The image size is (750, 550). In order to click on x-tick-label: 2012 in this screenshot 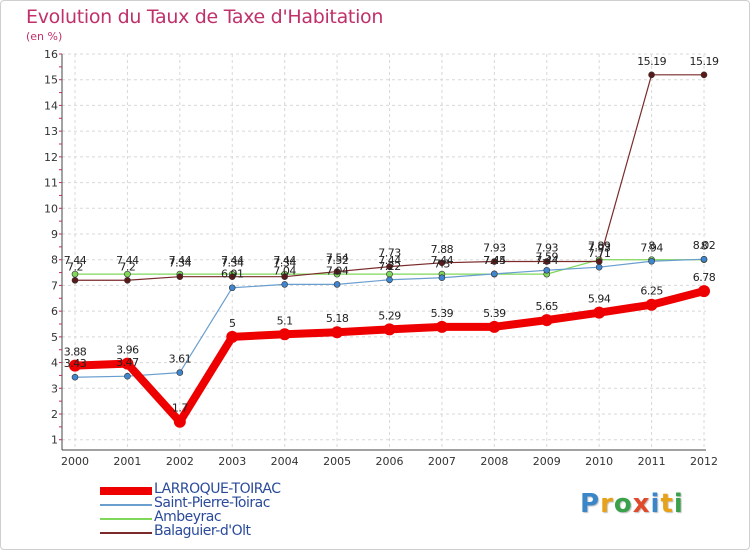, I will do `click(704, 461)`.